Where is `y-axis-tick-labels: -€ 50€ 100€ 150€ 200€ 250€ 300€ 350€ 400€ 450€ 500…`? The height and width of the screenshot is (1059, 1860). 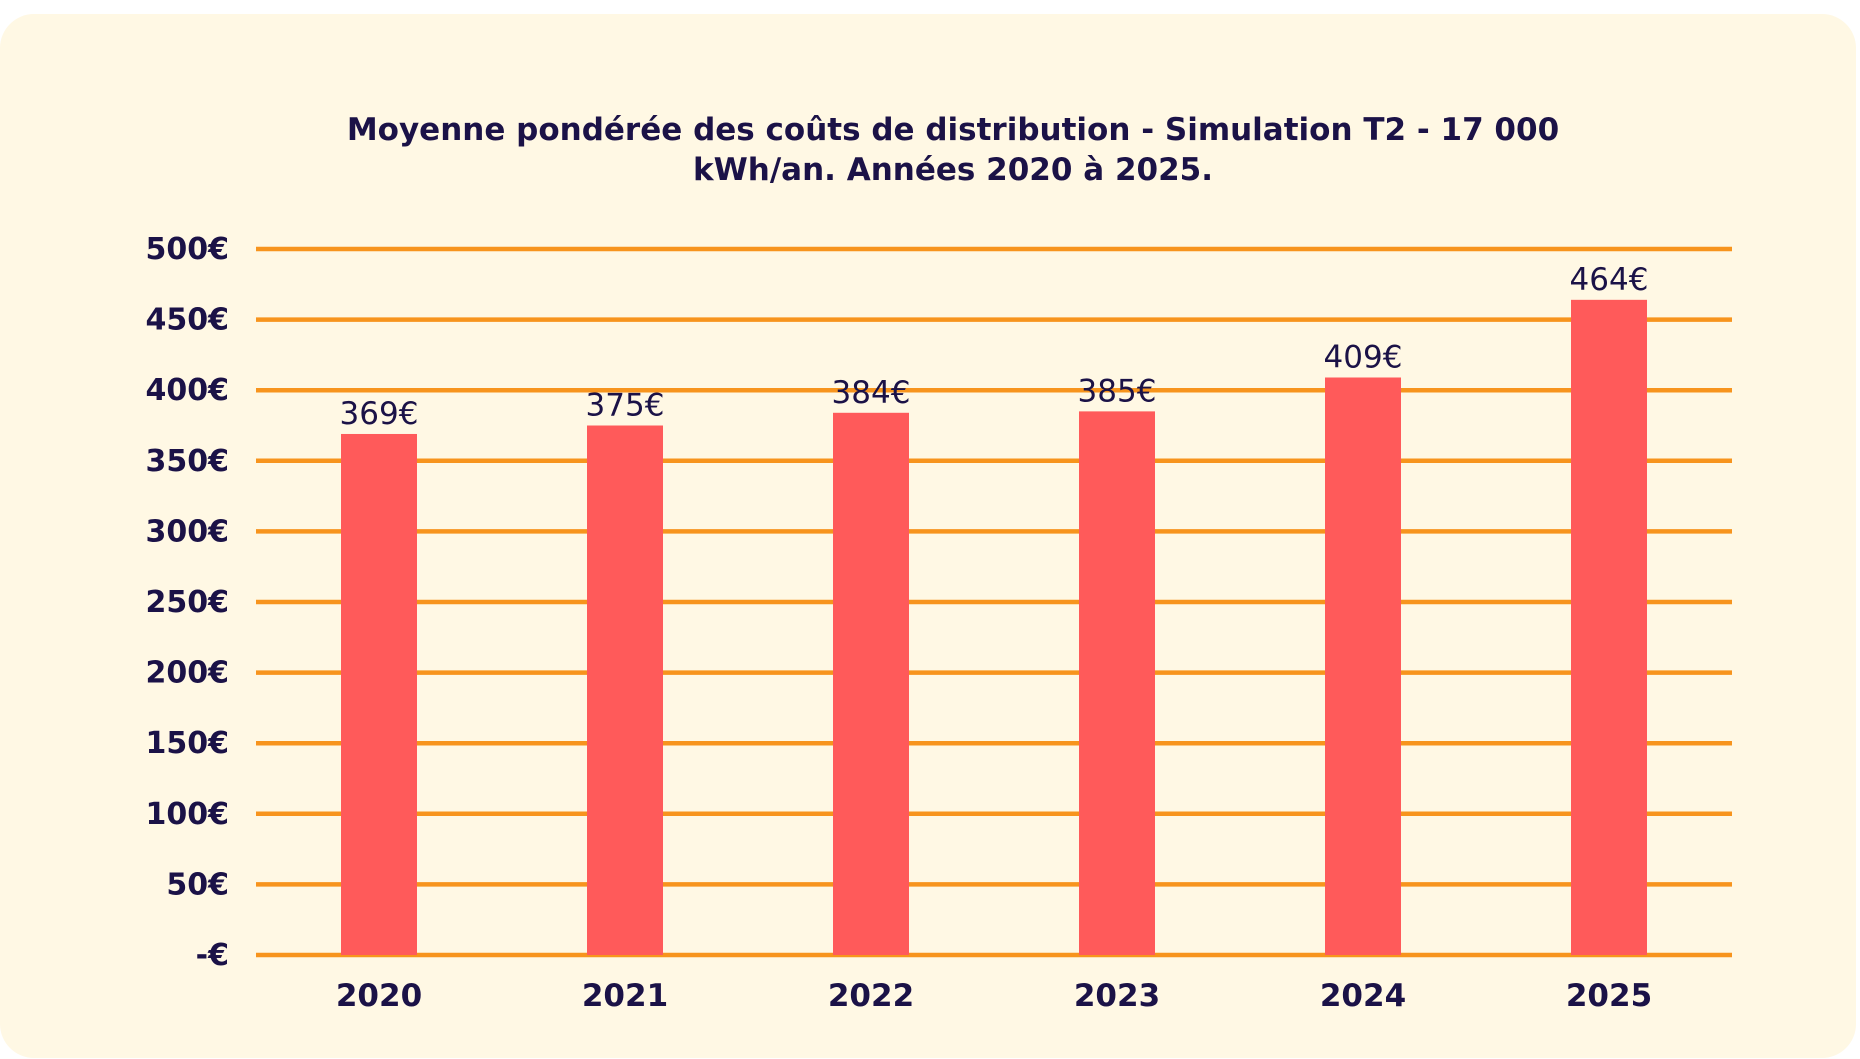
y-axis-tick-labels: -€ 50€ 100€ 150€ 200€ 250€ 300€ 350€ 400€ 450€ 500… is located at coordinates (188, 602).